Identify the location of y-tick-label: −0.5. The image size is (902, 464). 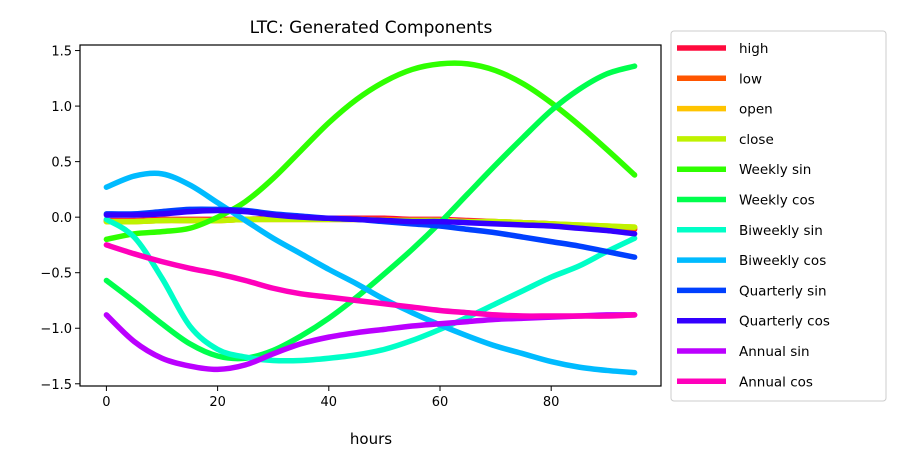
(56, 274).